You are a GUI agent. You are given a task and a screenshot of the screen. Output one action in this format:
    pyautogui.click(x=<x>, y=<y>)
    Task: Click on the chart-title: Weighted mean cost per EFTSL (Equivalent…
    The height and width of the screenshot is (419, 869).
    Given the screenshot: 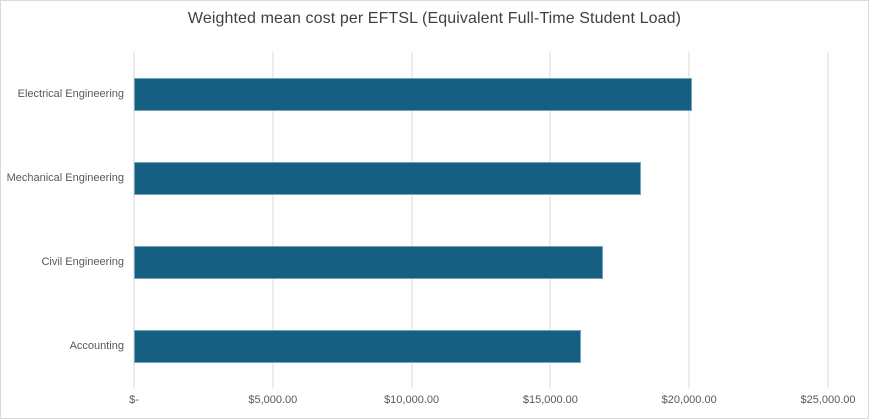 What is the action you would take?
    pyautogui.click(x=434, y=18)
    